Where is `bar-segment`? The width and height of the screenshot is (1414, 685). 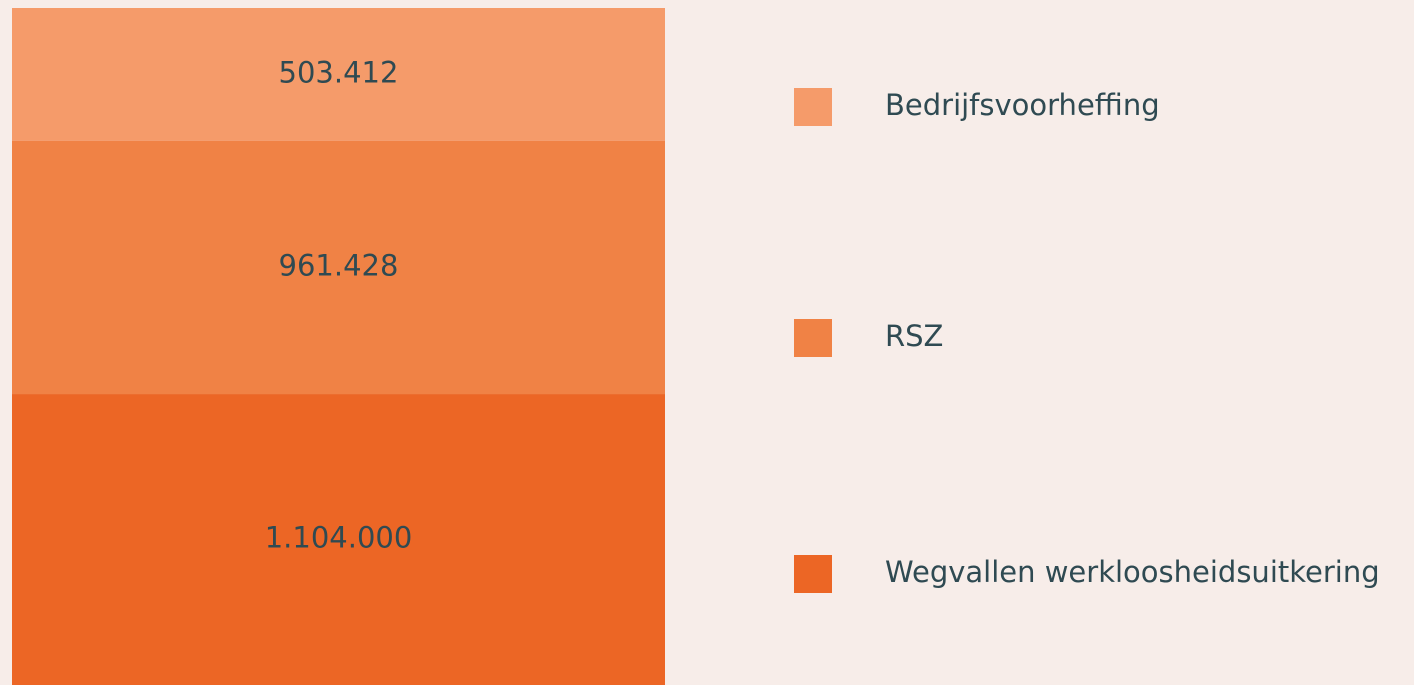 bar-segment is located at coordinates (338, 74).